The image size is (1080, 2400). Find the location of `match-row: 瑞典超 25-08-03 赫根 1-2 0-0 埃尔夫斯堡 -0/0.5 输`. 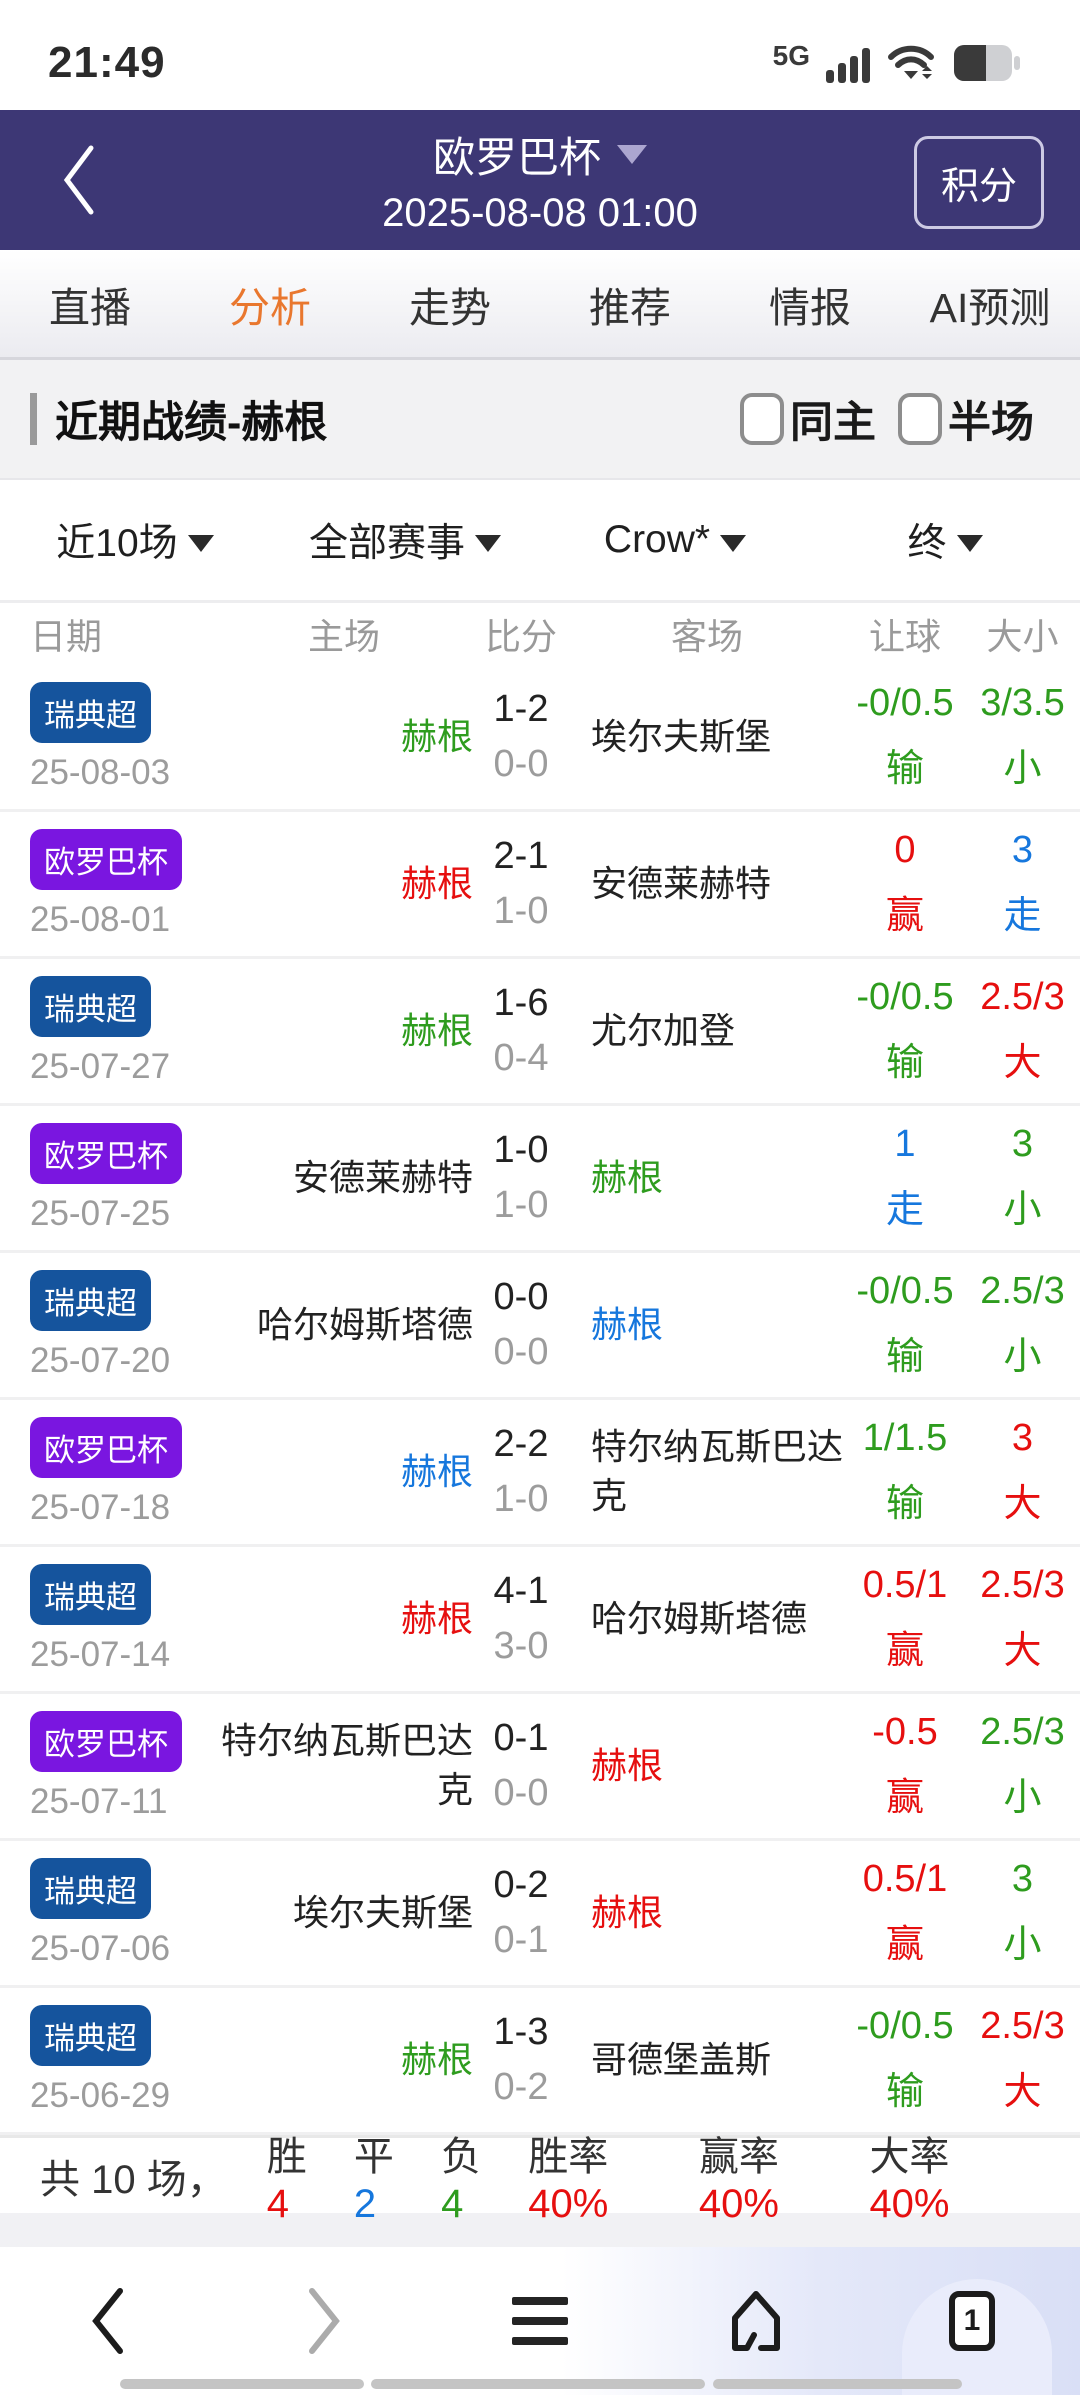

match-row: 瑞典超 25-08-03 赫根 1-2 0-0 埃尔夫斯堡 -0/0.5 输 is located at coordinates (540, 738).